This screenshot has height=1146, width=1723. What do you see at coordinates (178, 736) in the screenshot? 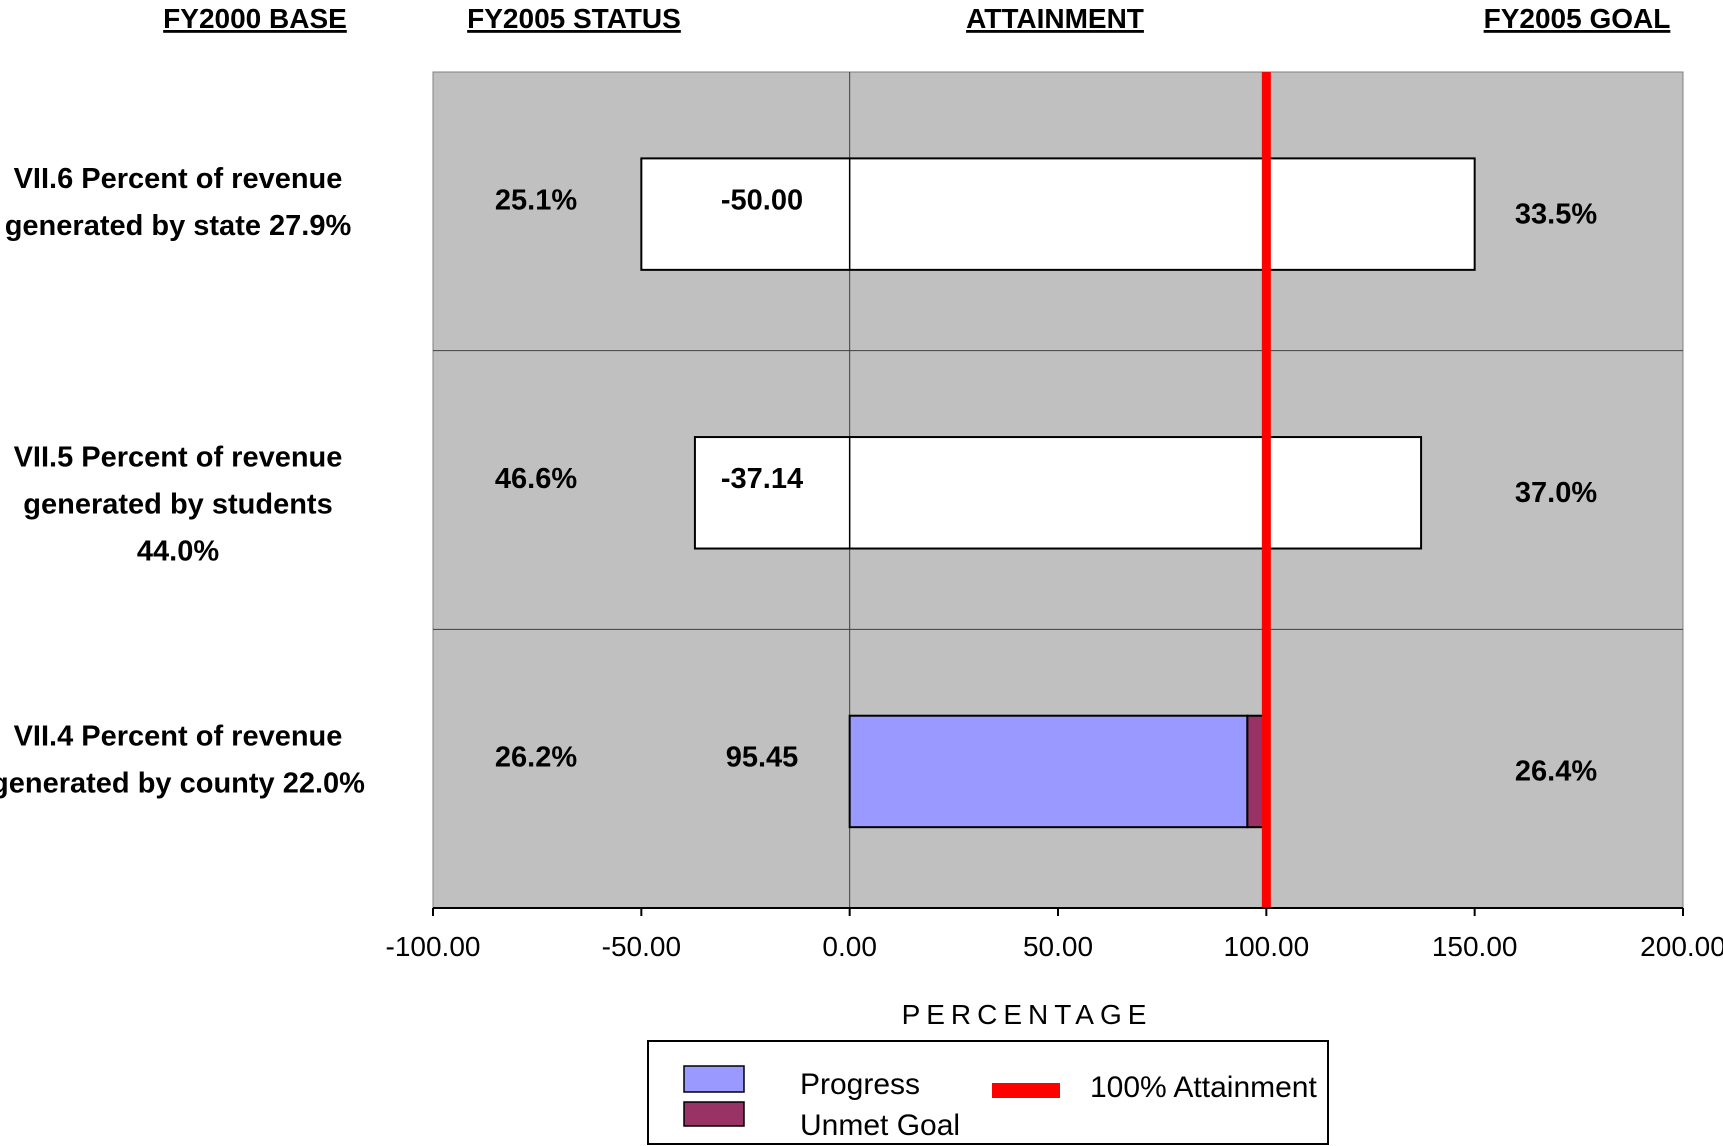
I see `row-label: VII.4 Percent of revenue` at bounding box center [178, 736].